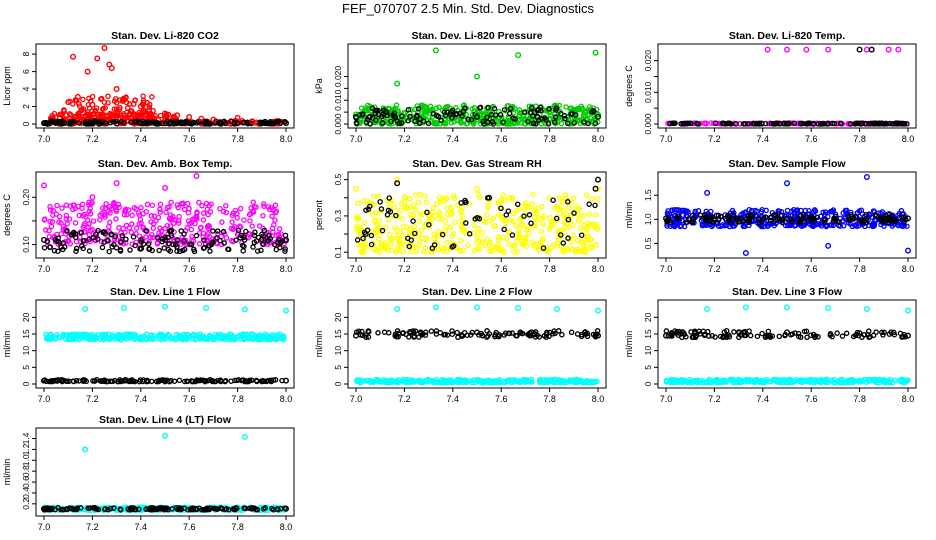 Image resolution: width=936 pixels, height=540 pixels. Describe the element at coordinates (338, 179) in the screenshot. I see `y-tick-label: 0.5` at that location.